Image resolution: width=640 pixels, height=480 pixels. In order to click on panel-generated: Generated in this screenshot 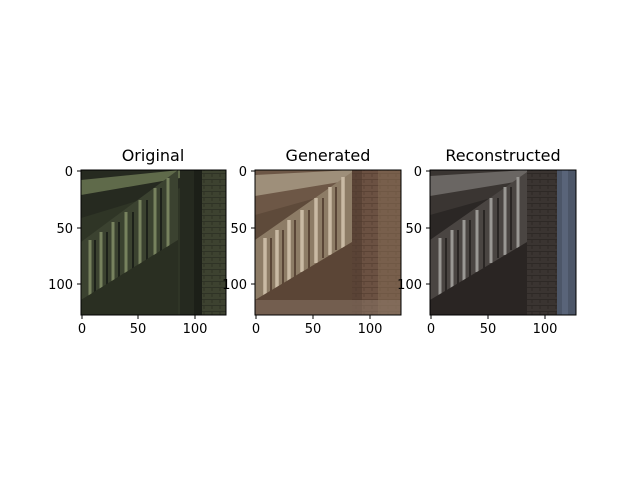, I will do `click(312, 241)`.